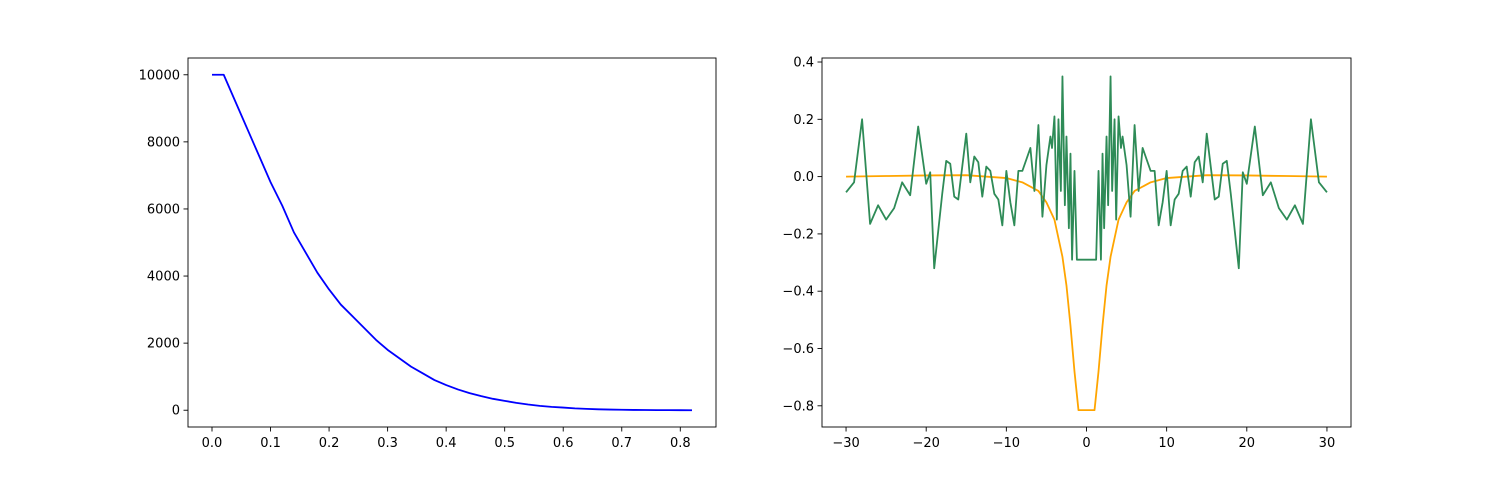 This screenshot has height=480, width=1500. What do you see at coordinates (1086, 443) in the screenshot?
I see `x-tick-label: 0` at bounding box center [1086, 443].